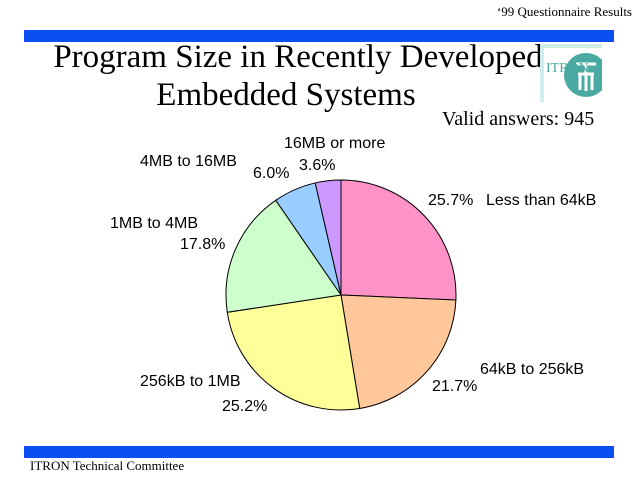 This screenshot has width=640, height=480. What do you see at coordinates (286, 95) in the screenshot?
I see `page-title-line-2: Embedded Systems` at bounding box center [286, 95].